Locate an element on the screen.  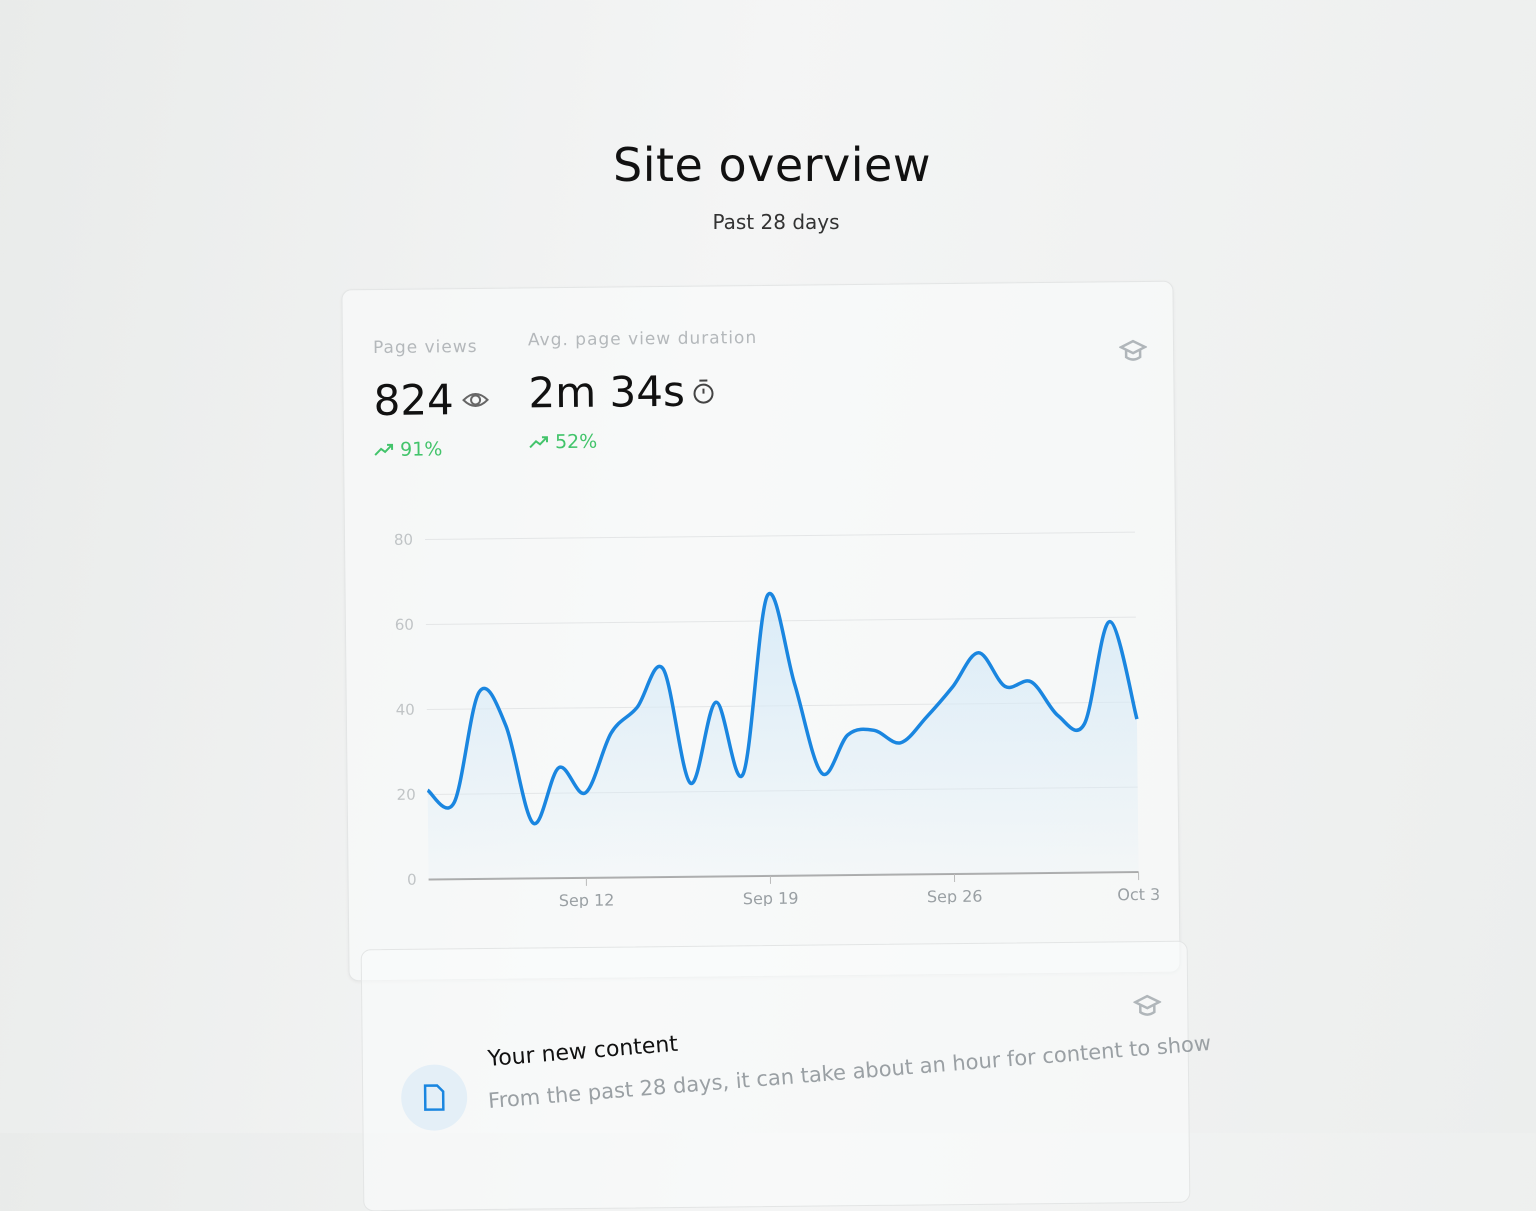
eye-icon is located at coordinates (476, 399).